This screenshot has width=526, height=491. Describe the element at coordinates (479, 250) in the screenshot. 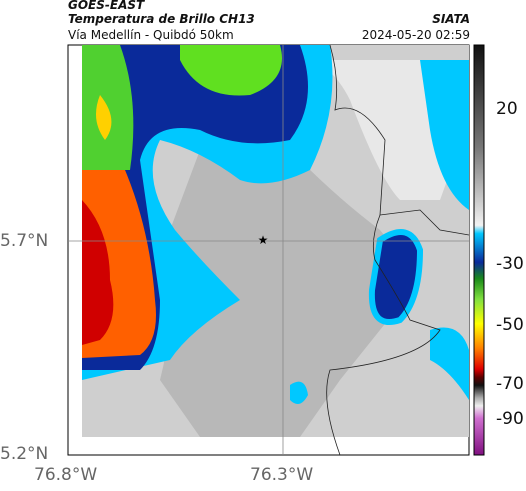

I see `colorbar` at that location.